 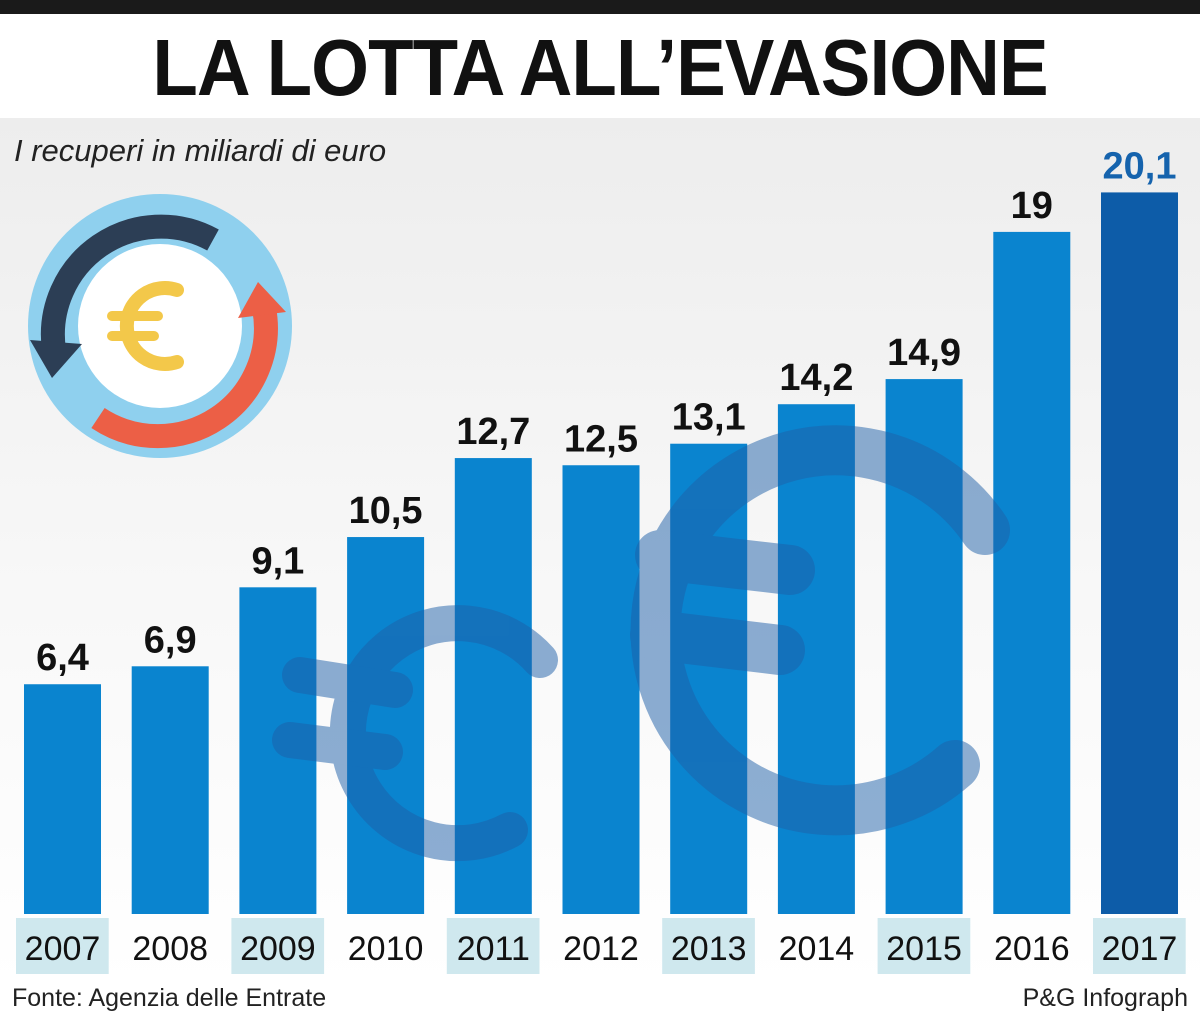 I want to click on euro-cycle-inner-circle, so click(x=160, y=326).